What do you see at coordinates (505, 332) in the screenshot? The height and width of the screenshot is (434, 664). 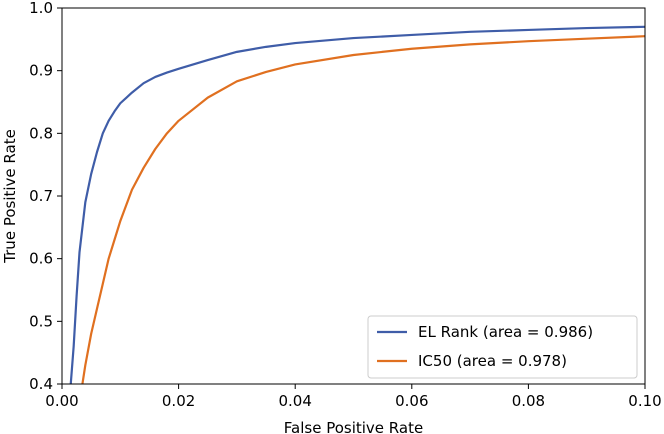 I see `legend-label: EL Rank (area = 0.986)` at bounding box center [505, 332].